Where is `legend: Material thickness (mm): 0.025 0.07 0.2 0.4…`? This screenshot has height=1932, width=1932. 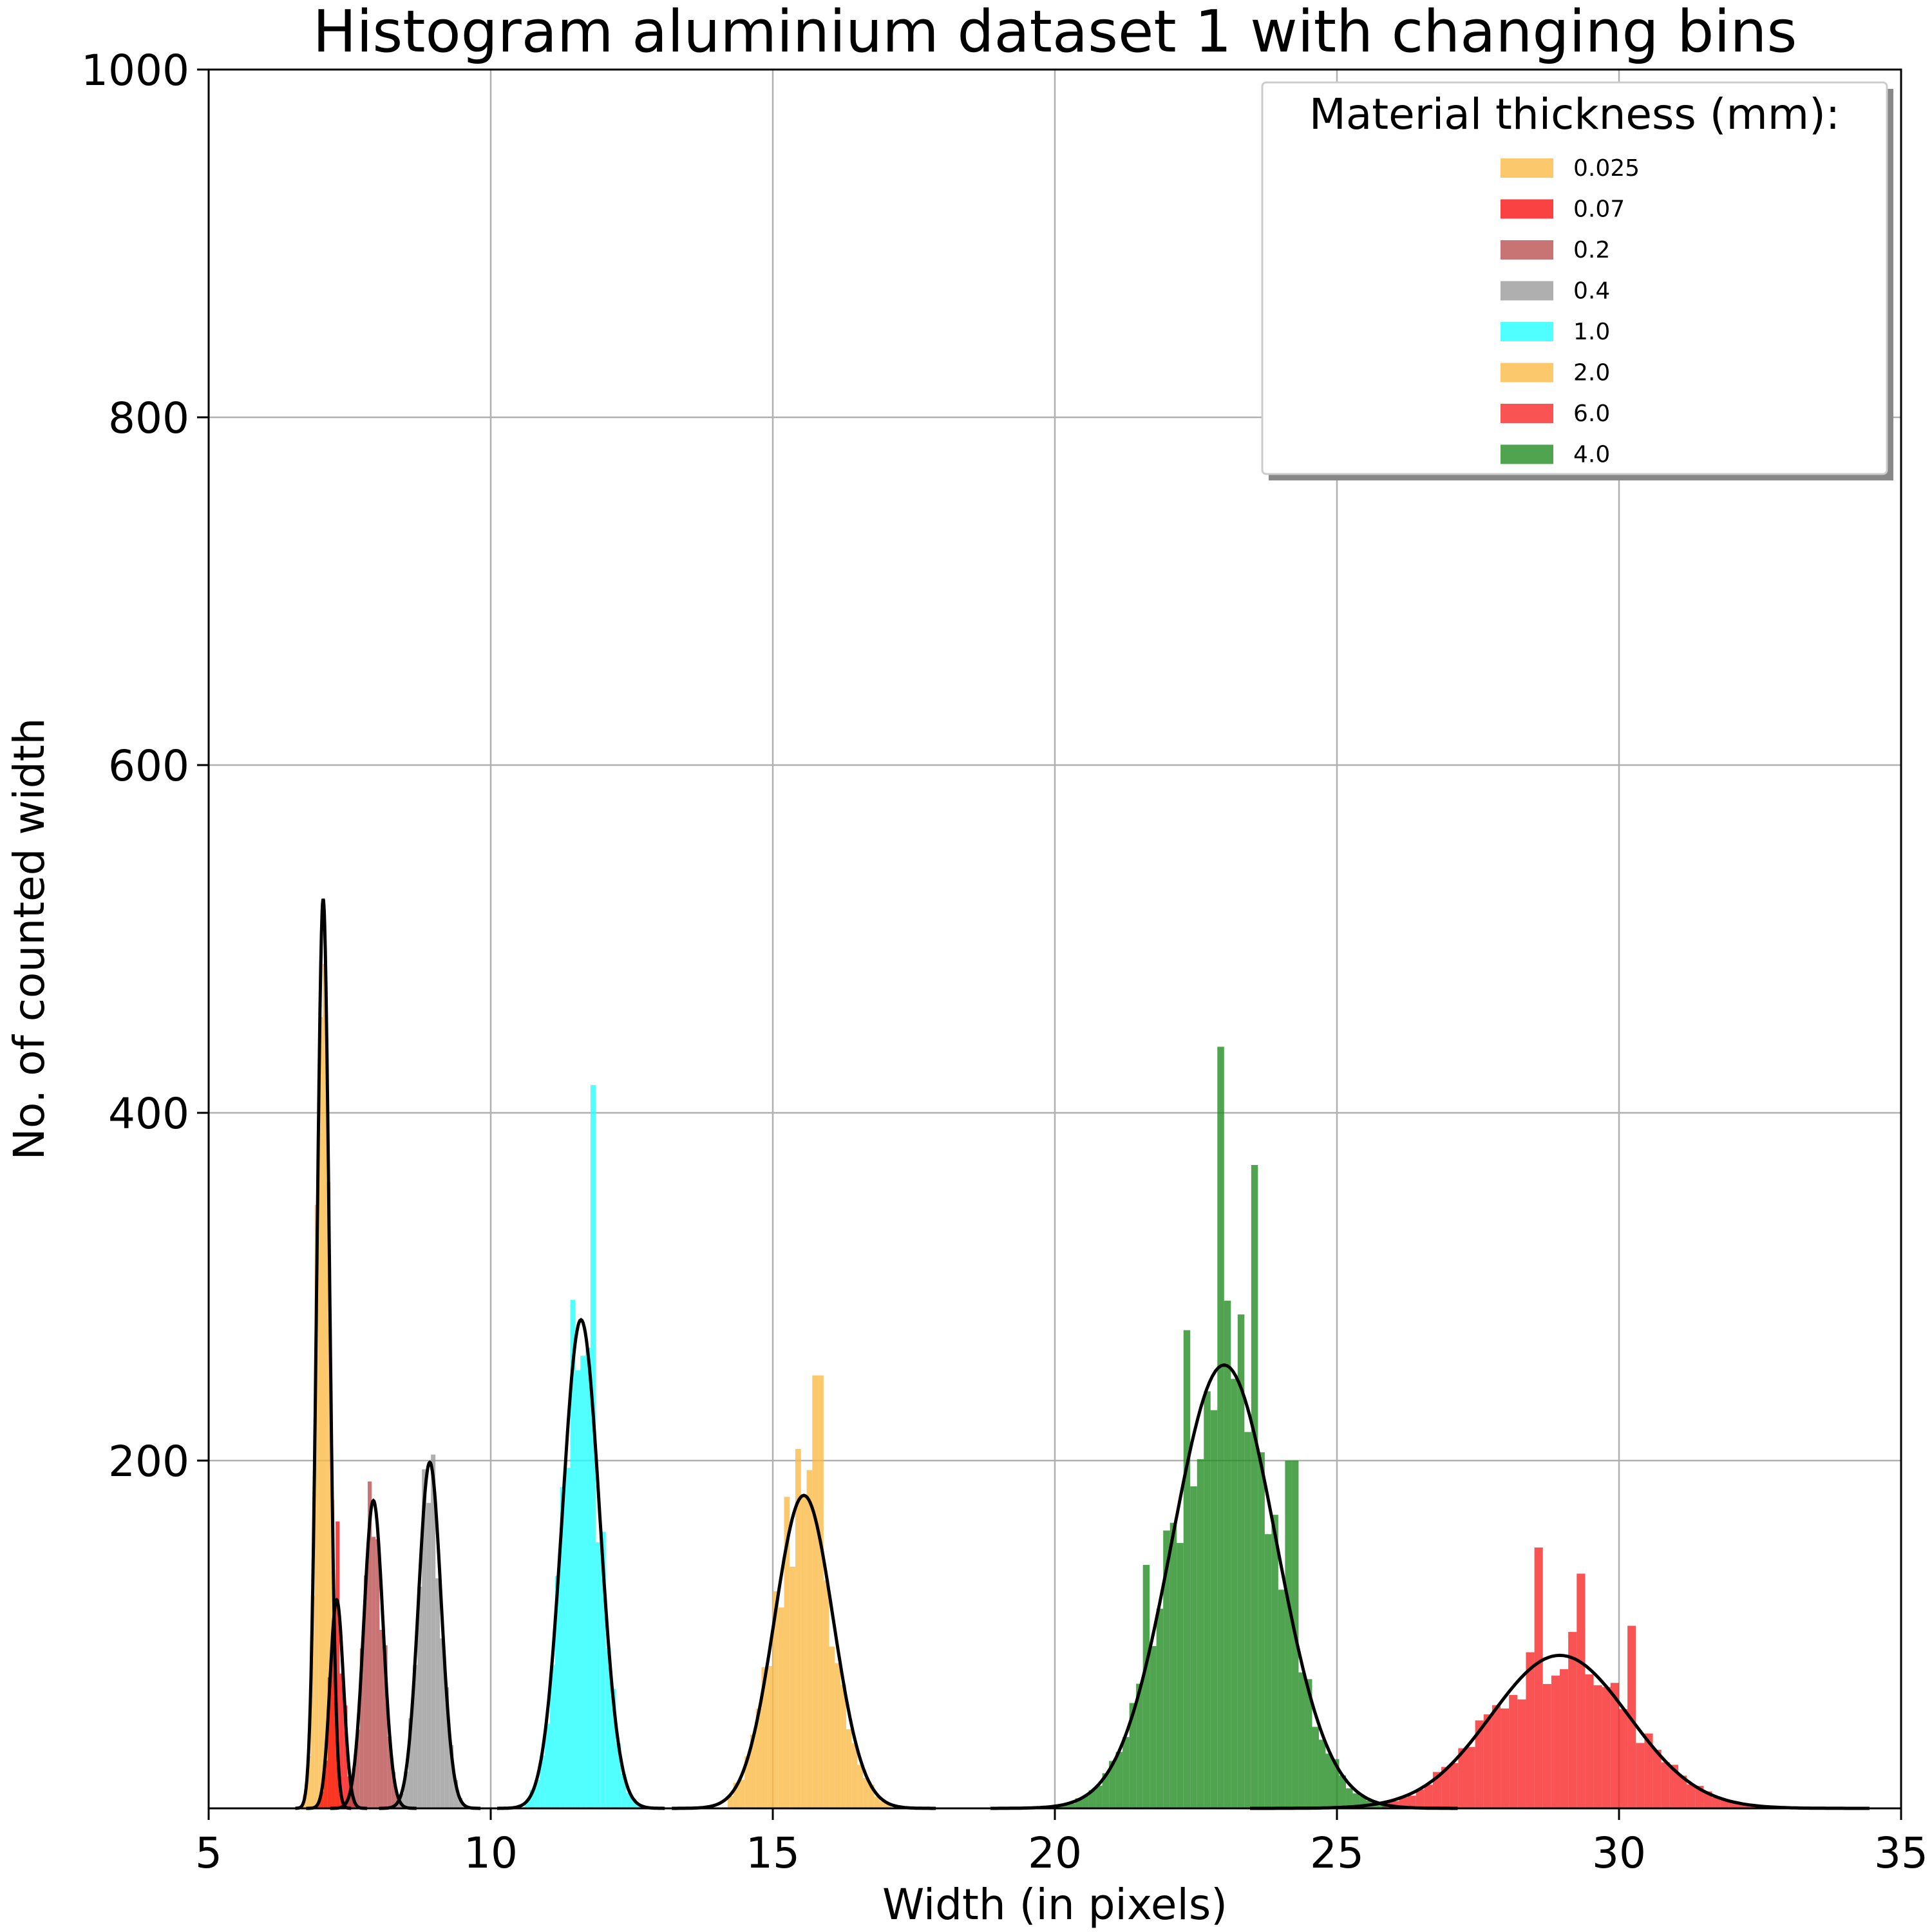
legend: Material thickness (mm): 0.025 0.07 0.2 0.4… is located at coordinates (1577, 280).